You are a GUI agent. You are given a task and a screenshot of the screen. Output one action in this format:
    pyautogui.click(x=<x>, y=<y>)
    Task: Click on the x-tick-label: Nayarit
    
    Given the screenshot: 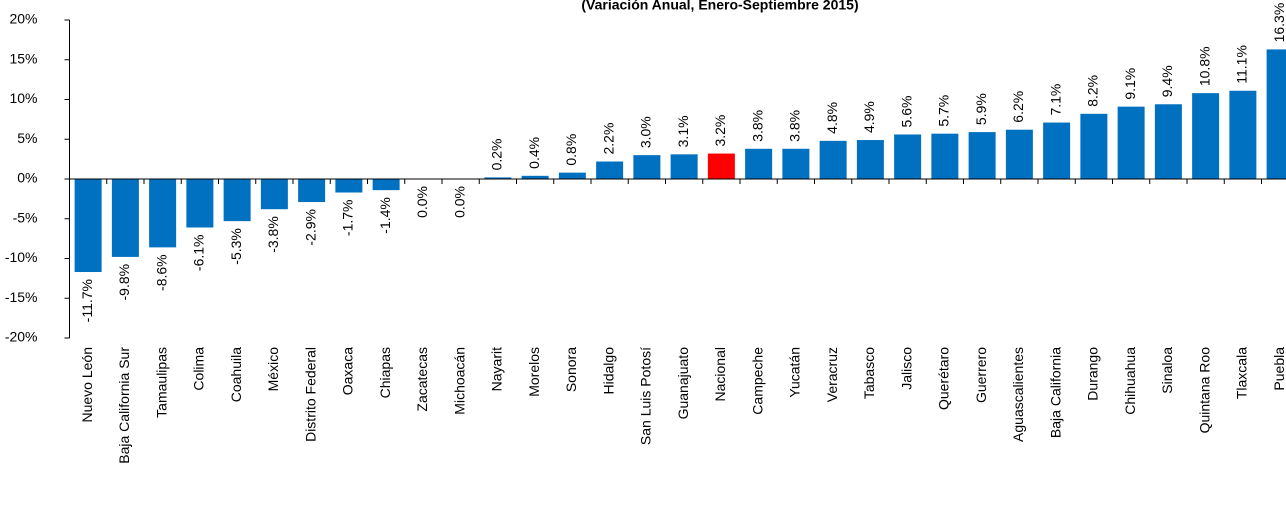 What is the action you would take?
    pyautogui.click(x=497, y=369)
    